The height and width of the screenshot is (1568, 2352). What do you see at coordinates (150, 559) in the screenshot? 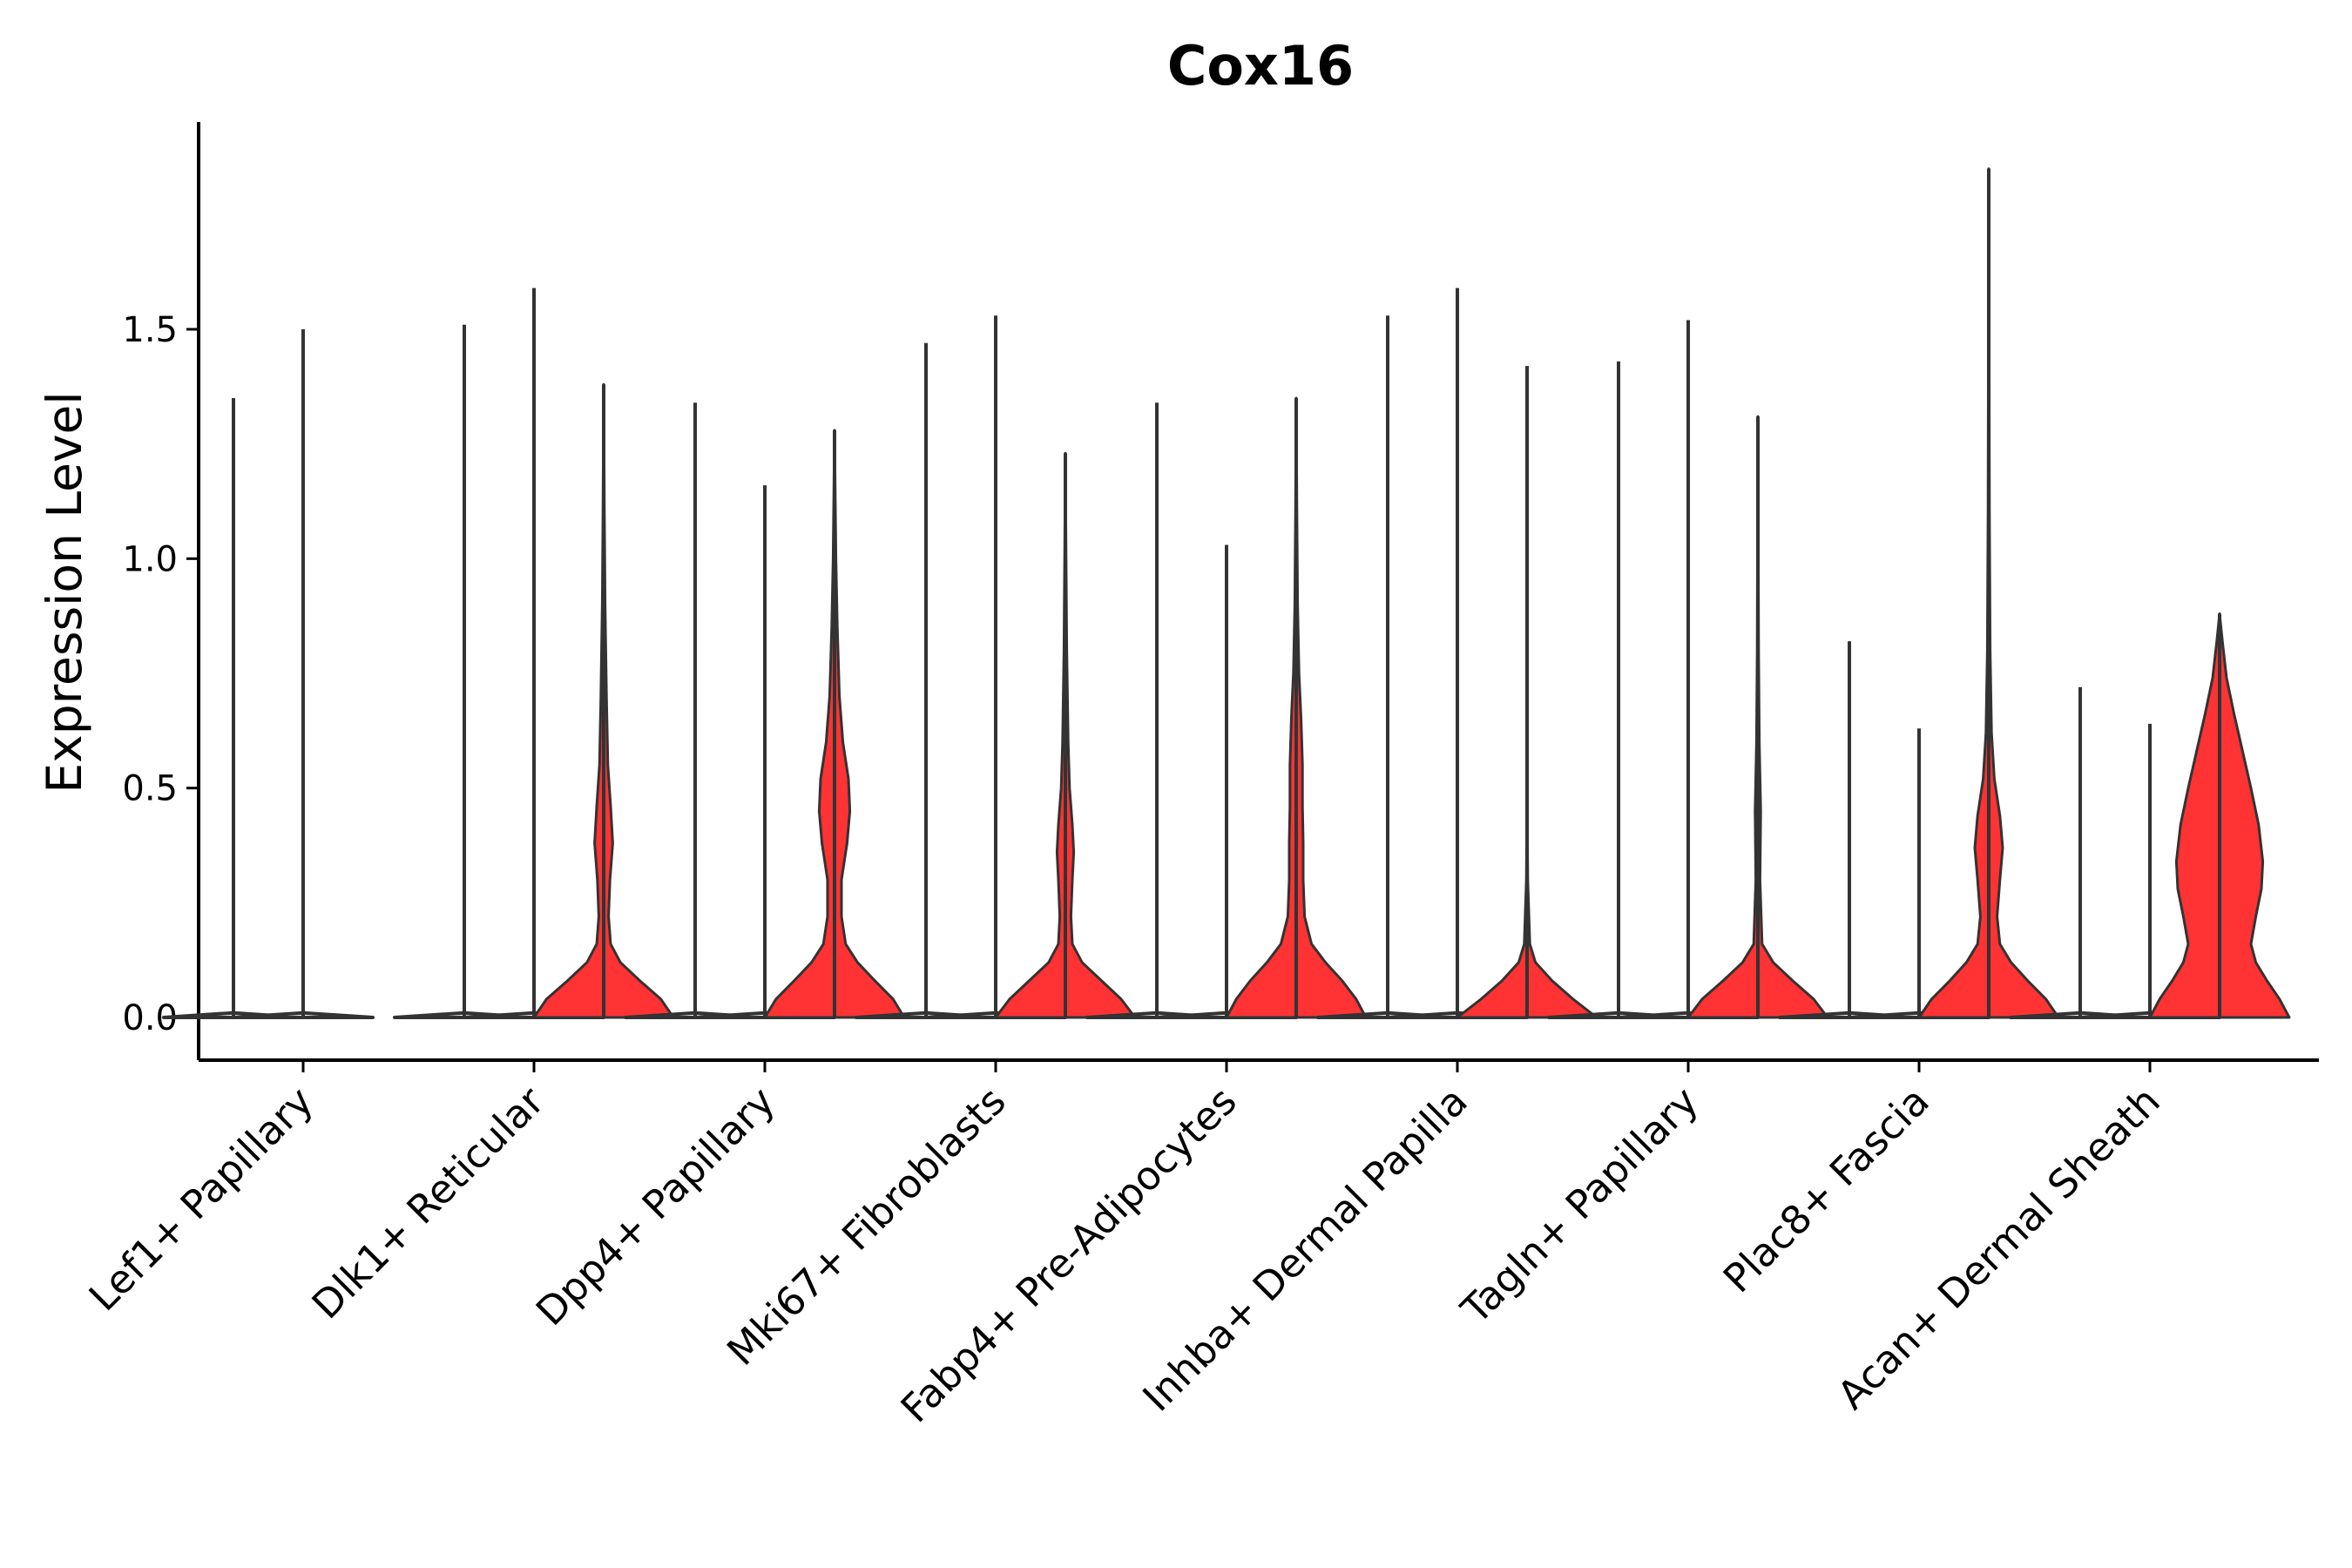
I see `y-tick-label: 1.0` at bounding box center [150, 559].